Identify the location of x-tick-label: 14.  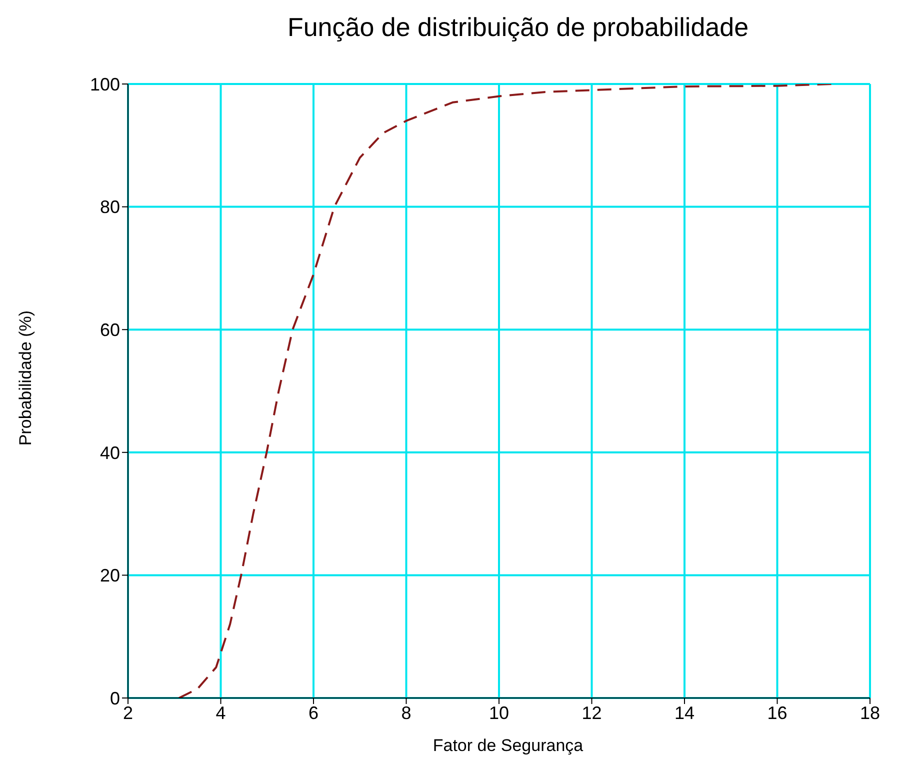
(684, 712).